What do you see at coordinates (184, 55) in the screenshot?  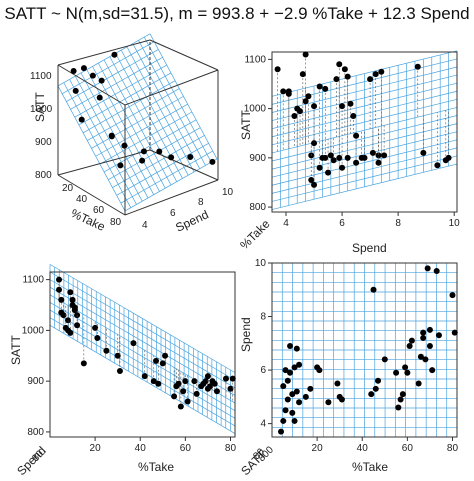 I see `tl-box-top-edge` at bounding box center [184, 55].